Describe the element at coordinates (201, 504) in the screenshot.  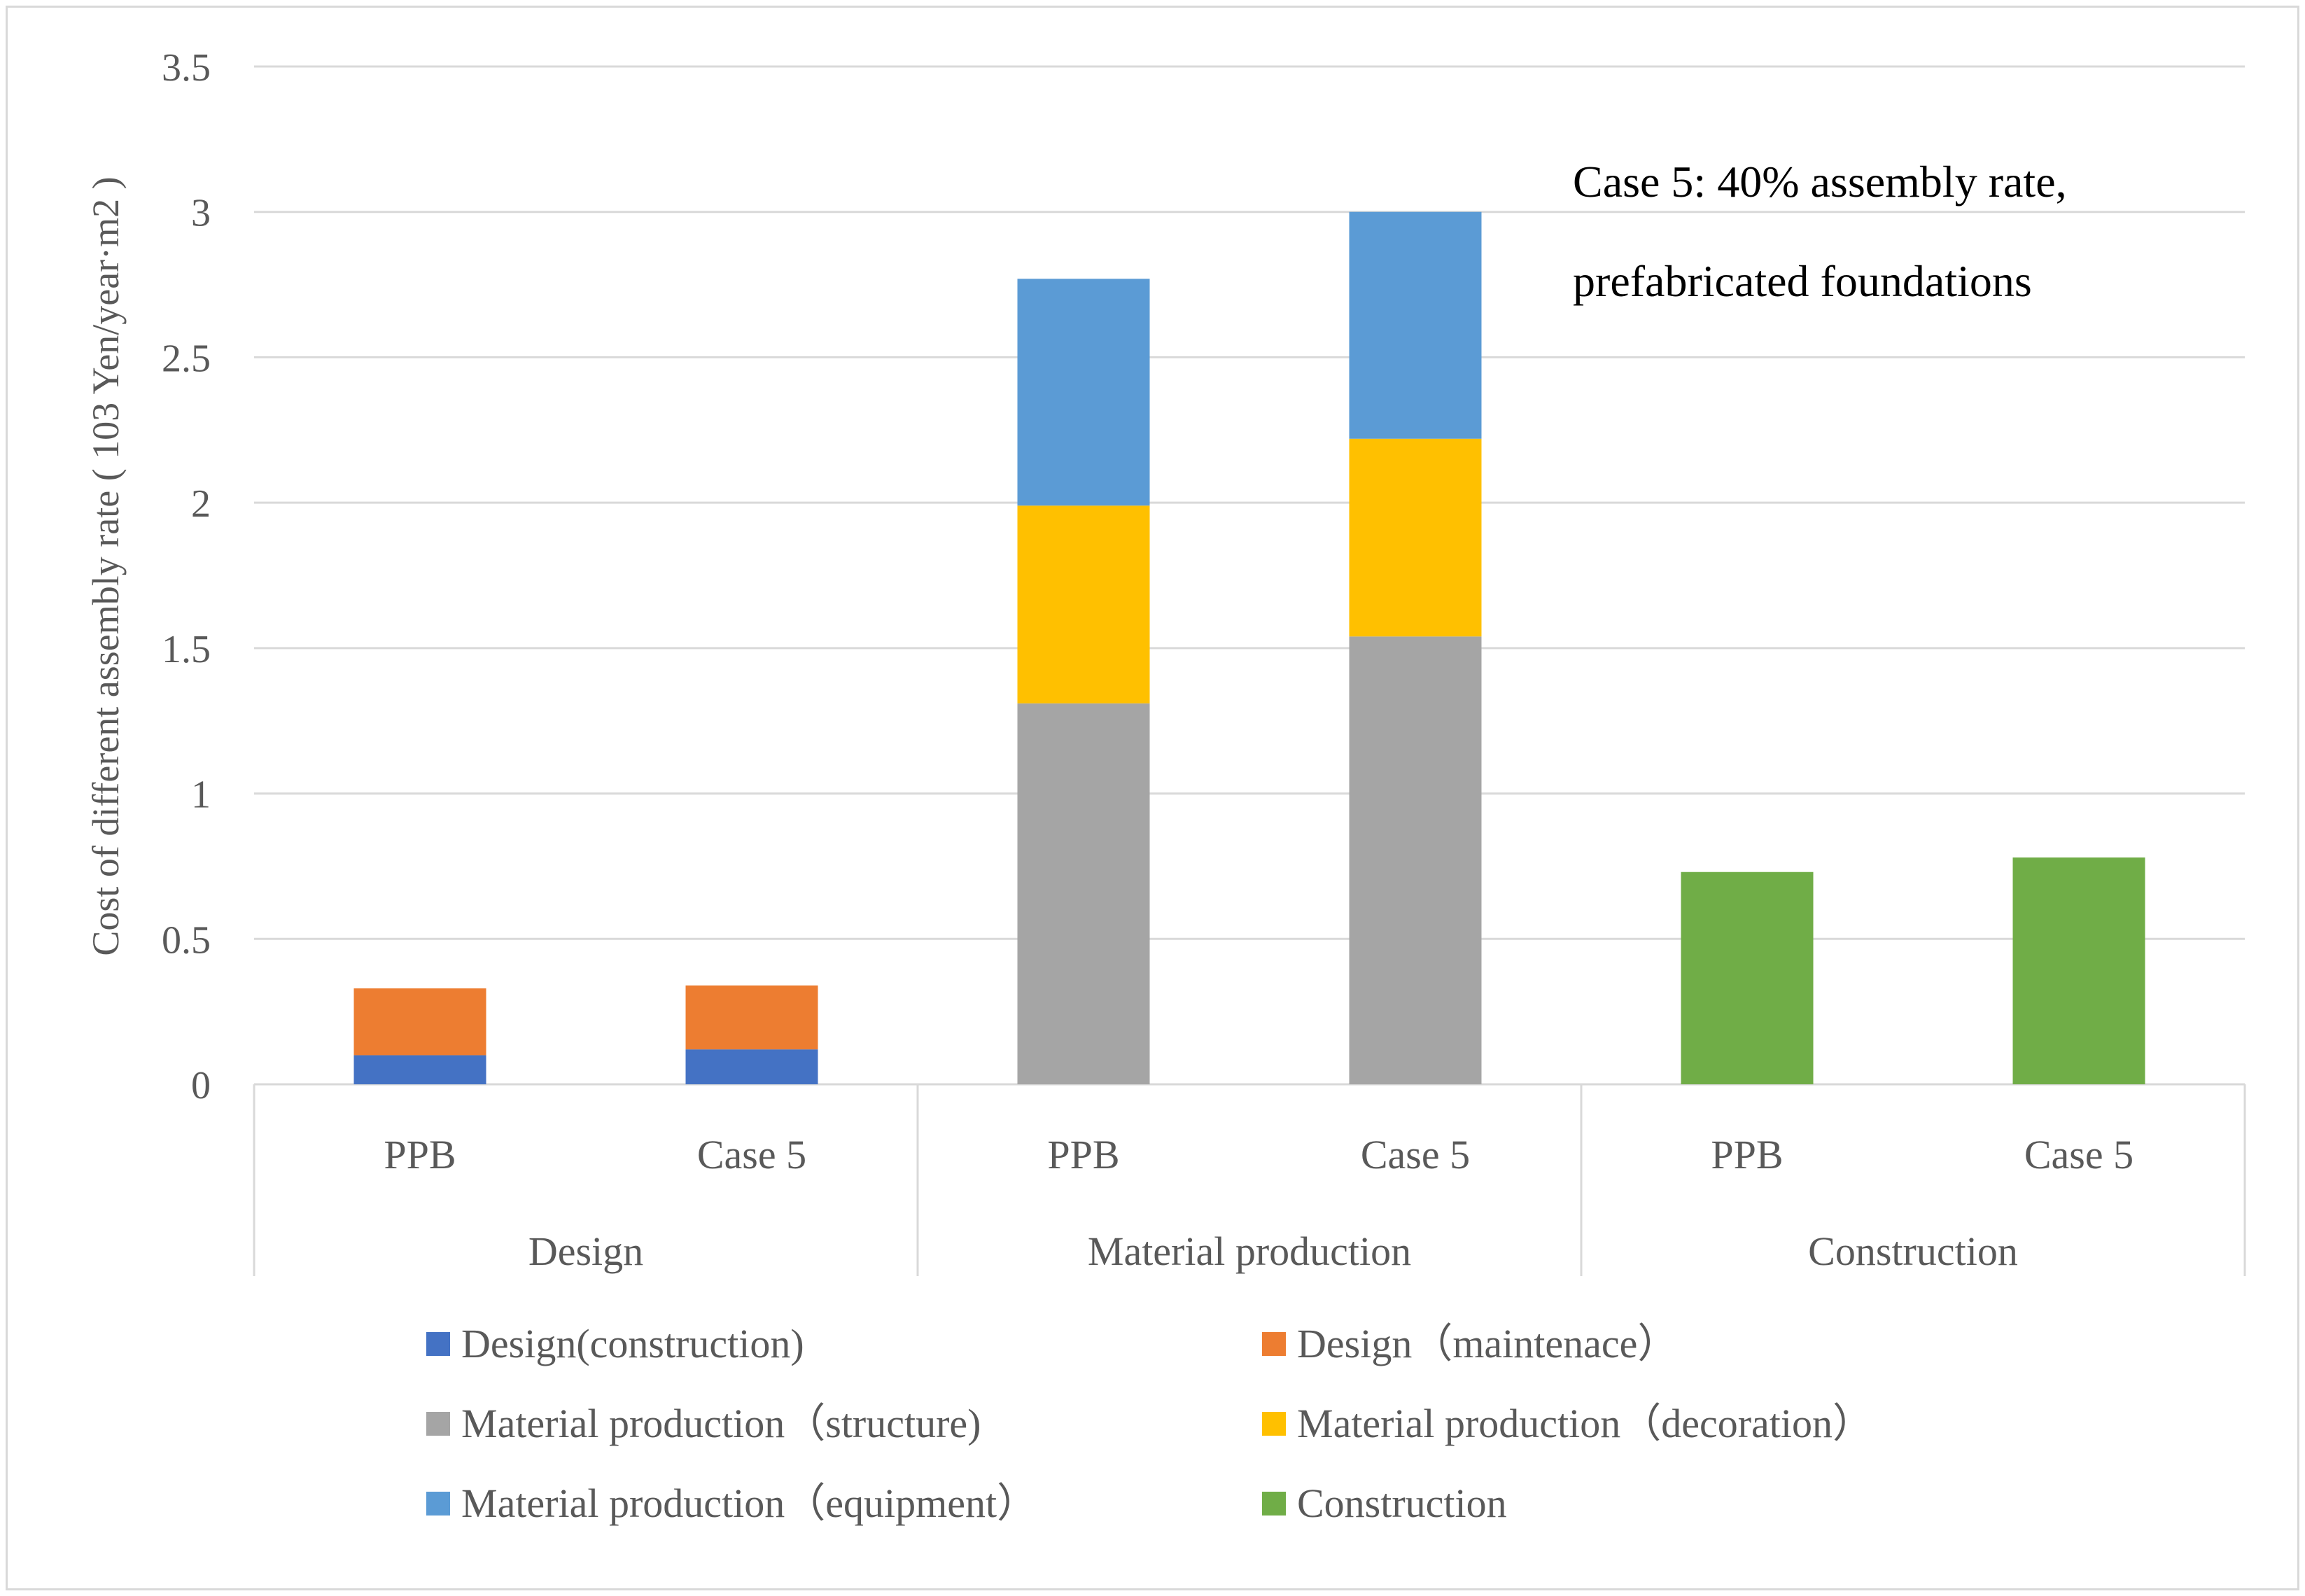
I see `y-tick-label: 2` at that location.